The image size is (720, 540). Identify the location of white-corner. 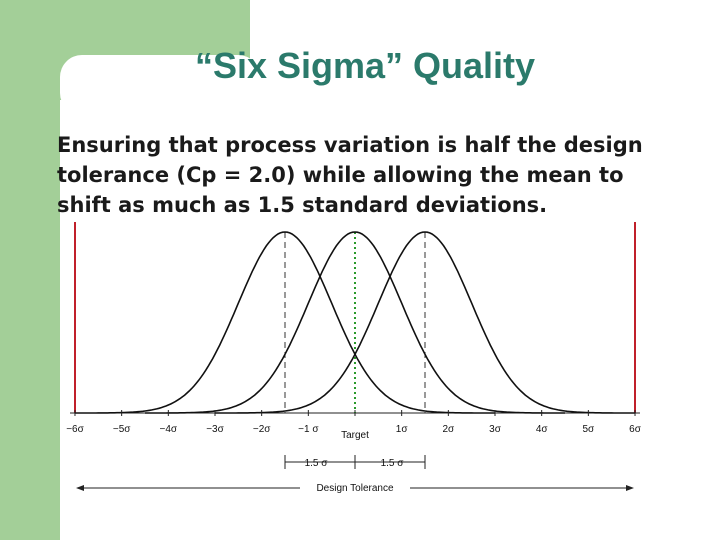
(160, 85).